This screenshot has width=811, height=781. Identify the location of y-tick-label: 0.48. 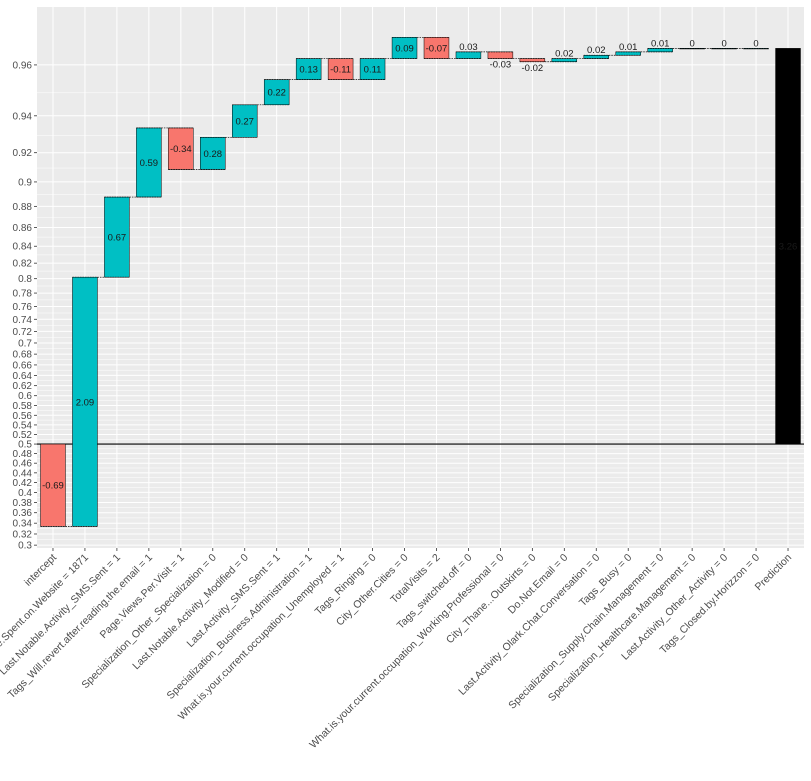
(23, 454).